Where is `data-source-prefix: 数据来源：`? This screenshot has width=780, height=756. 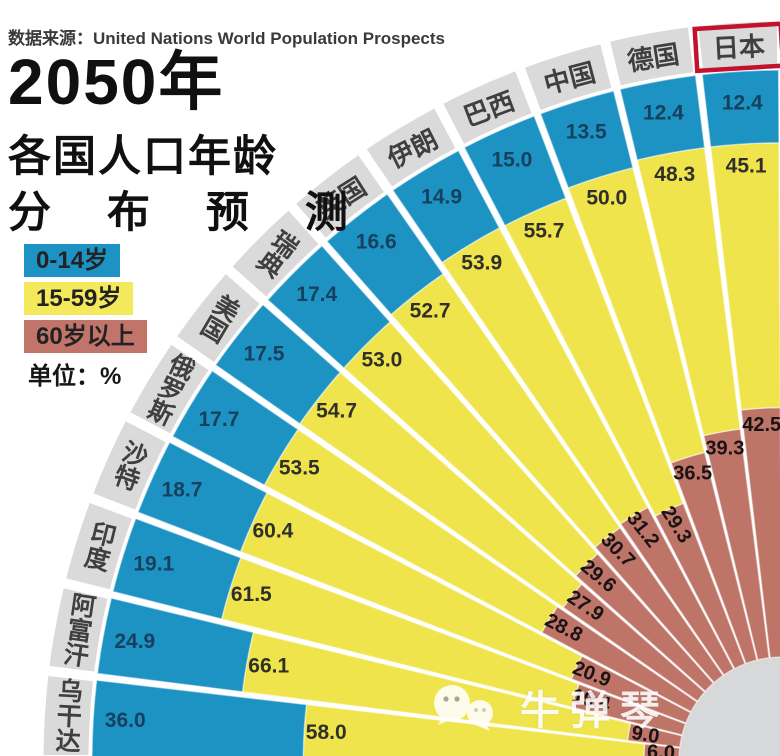
data-source-prefix: 数据来源： is located at coordinates (50, 38).